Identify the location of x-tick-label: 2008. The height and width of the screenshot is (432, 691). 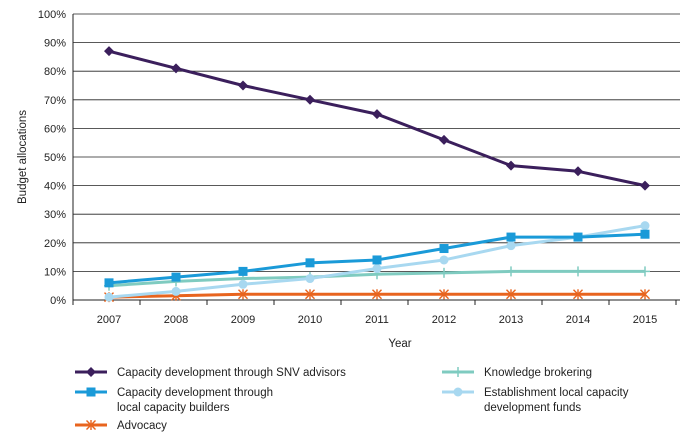
(176, 320).